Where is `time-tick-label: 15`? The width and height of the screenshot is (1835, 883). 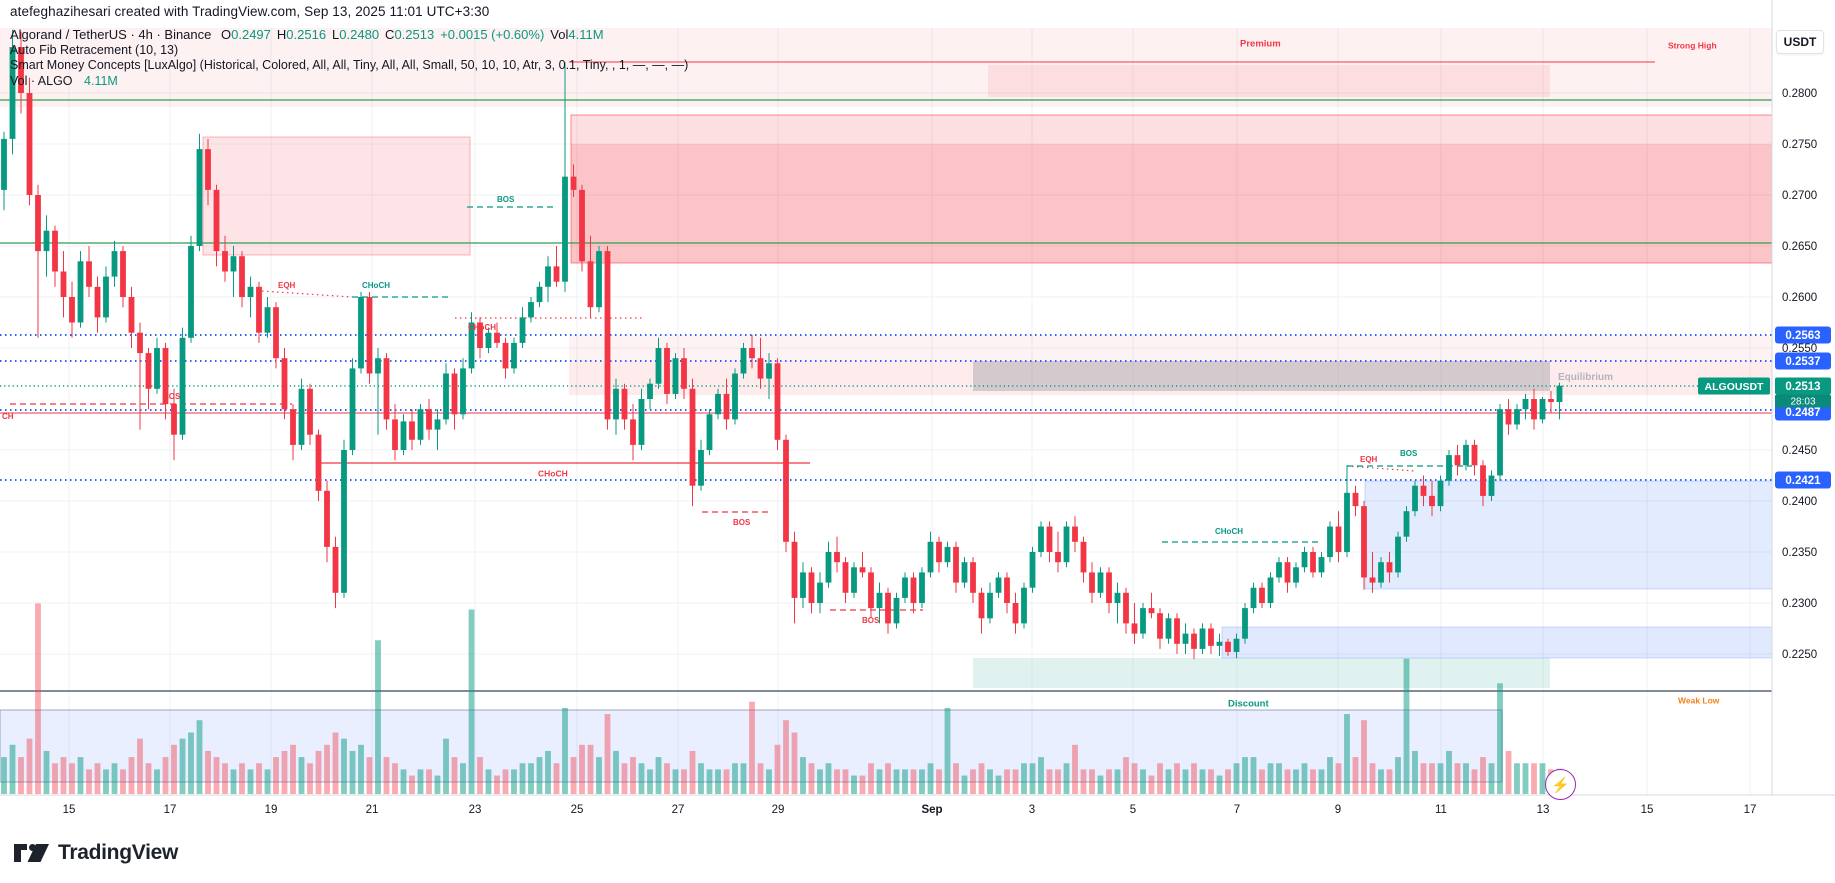 time-tick-label: 15 is located at coordinates (69, 810).